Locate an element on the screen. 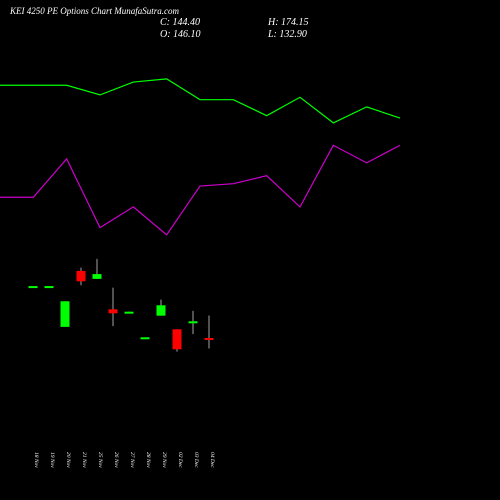 Image resolution: width=500 pixels, height=500 pixels. ohlc-label: L: 132.90 is located at coordinates (287, 34).